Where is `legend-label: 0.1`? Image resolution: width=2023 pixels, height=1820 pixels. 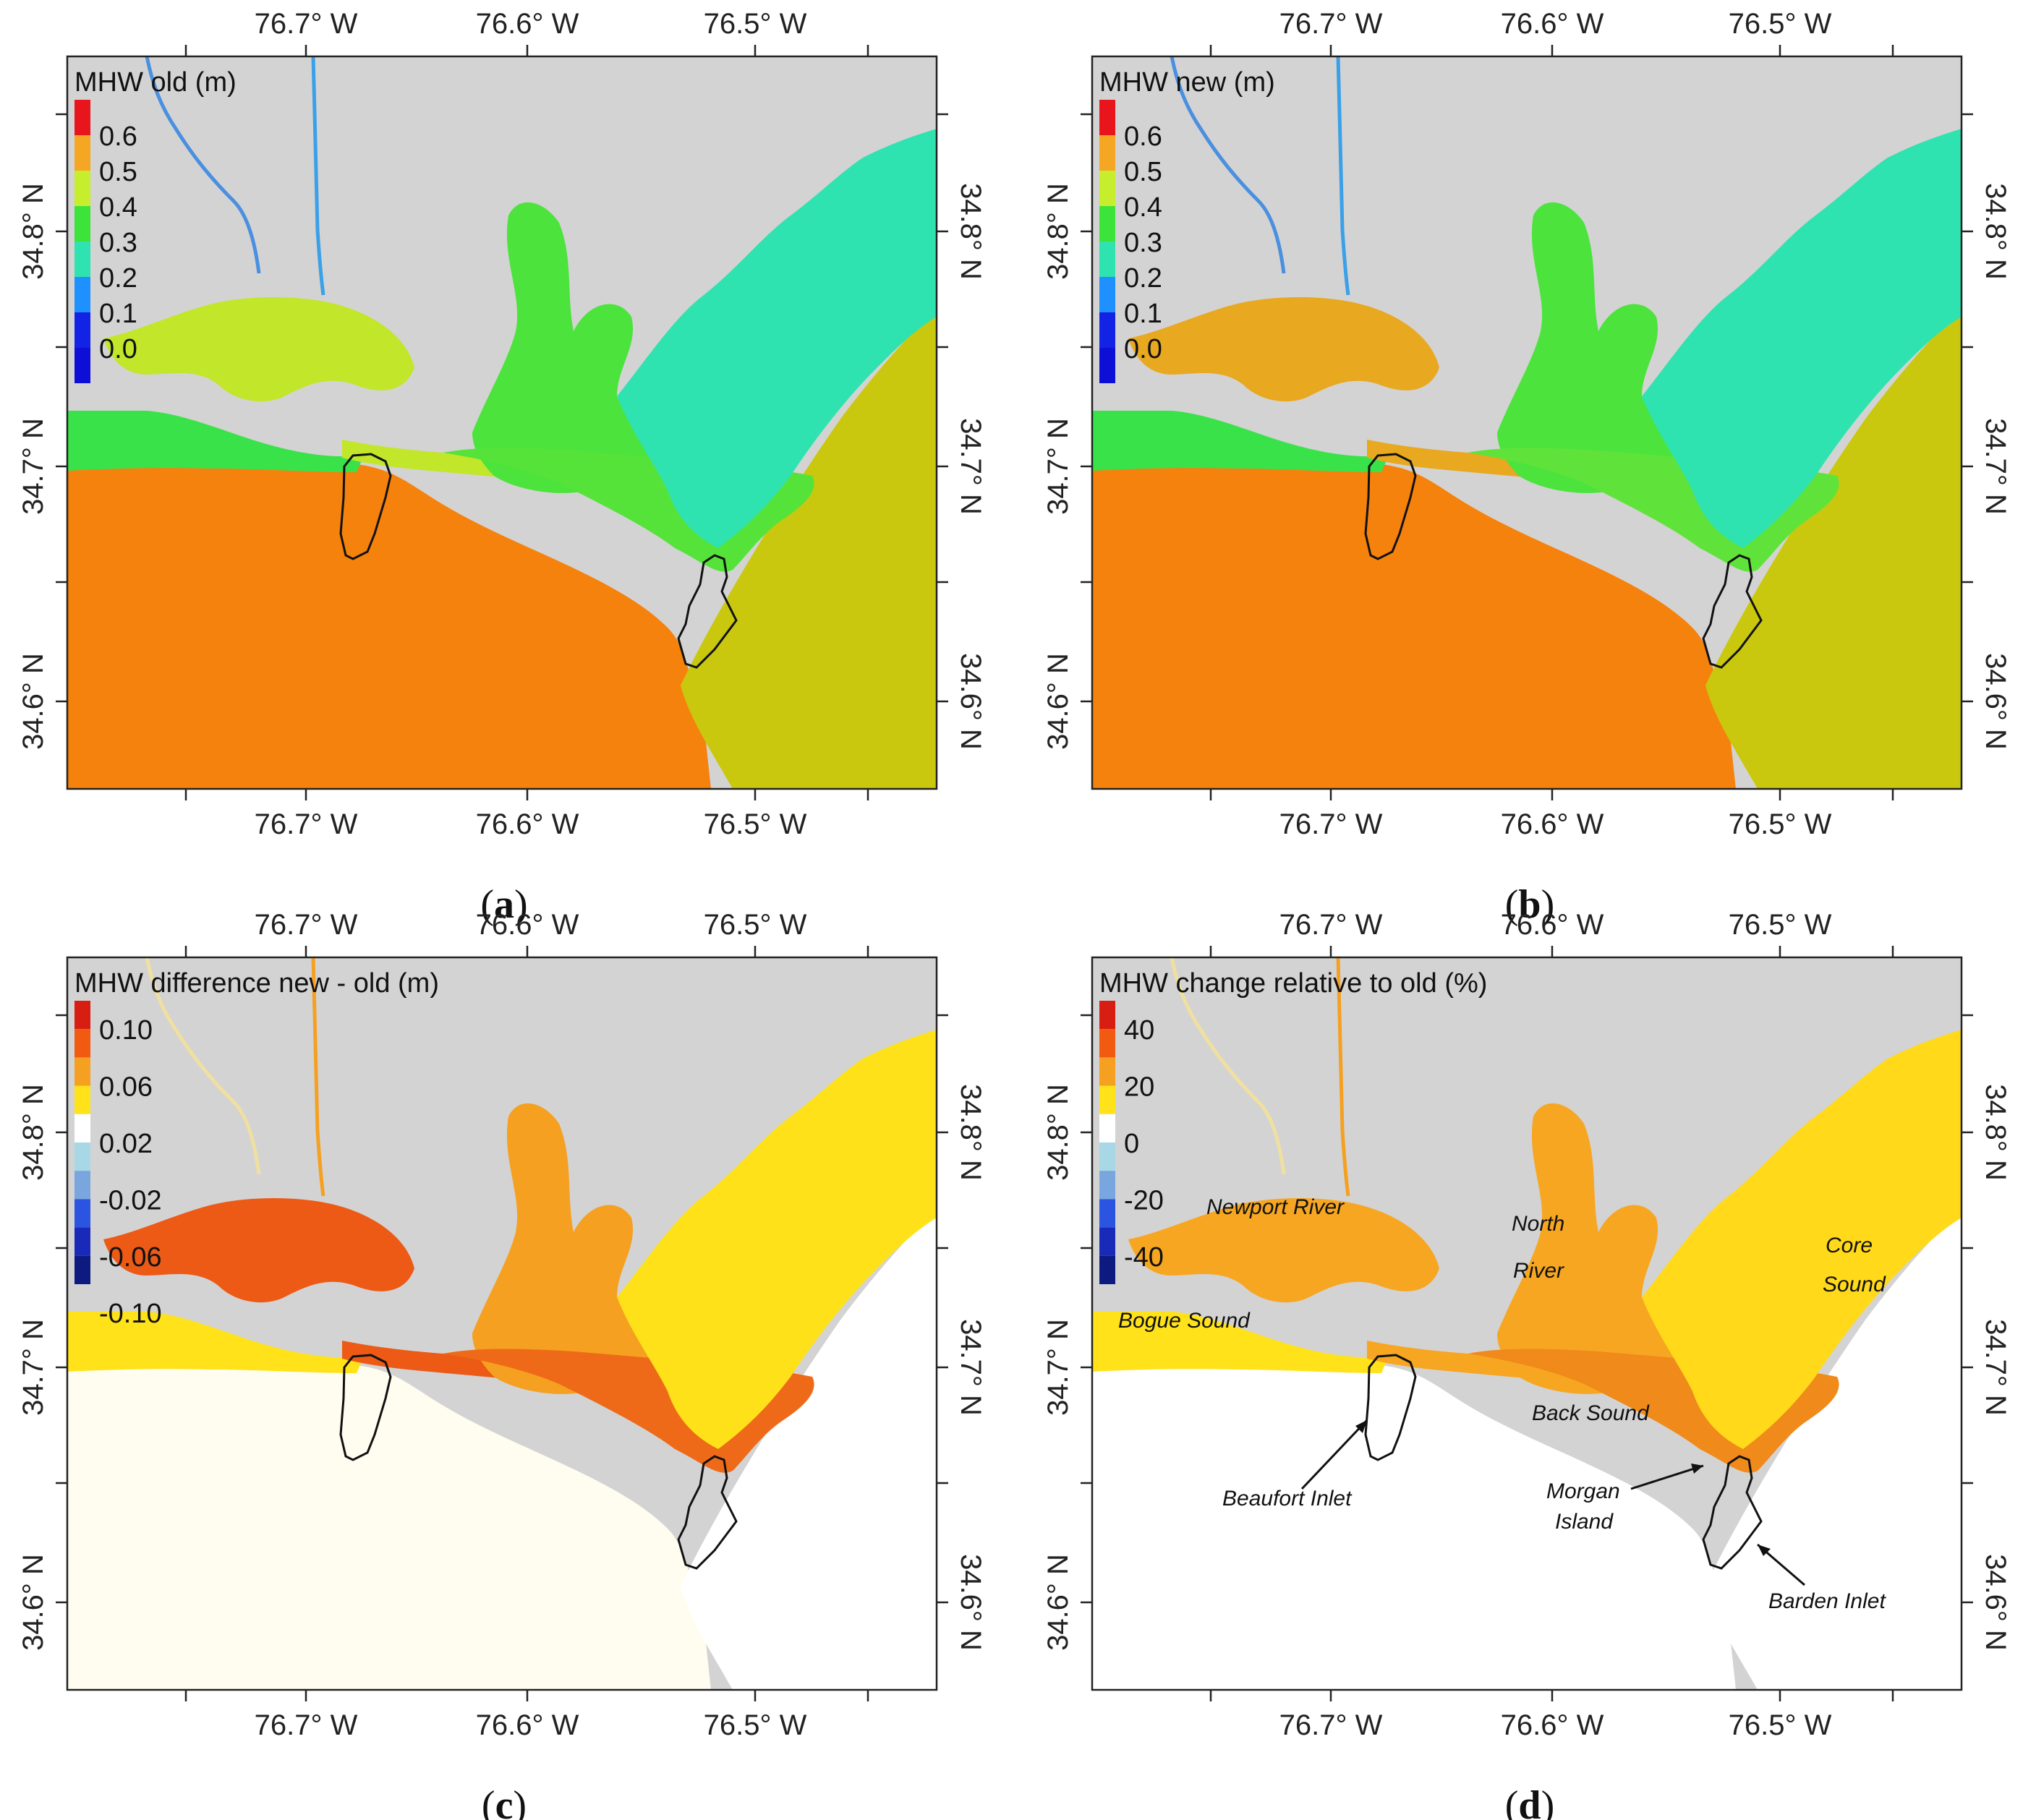 legend-label: 0.1 is located at coordinates (1143, 314).